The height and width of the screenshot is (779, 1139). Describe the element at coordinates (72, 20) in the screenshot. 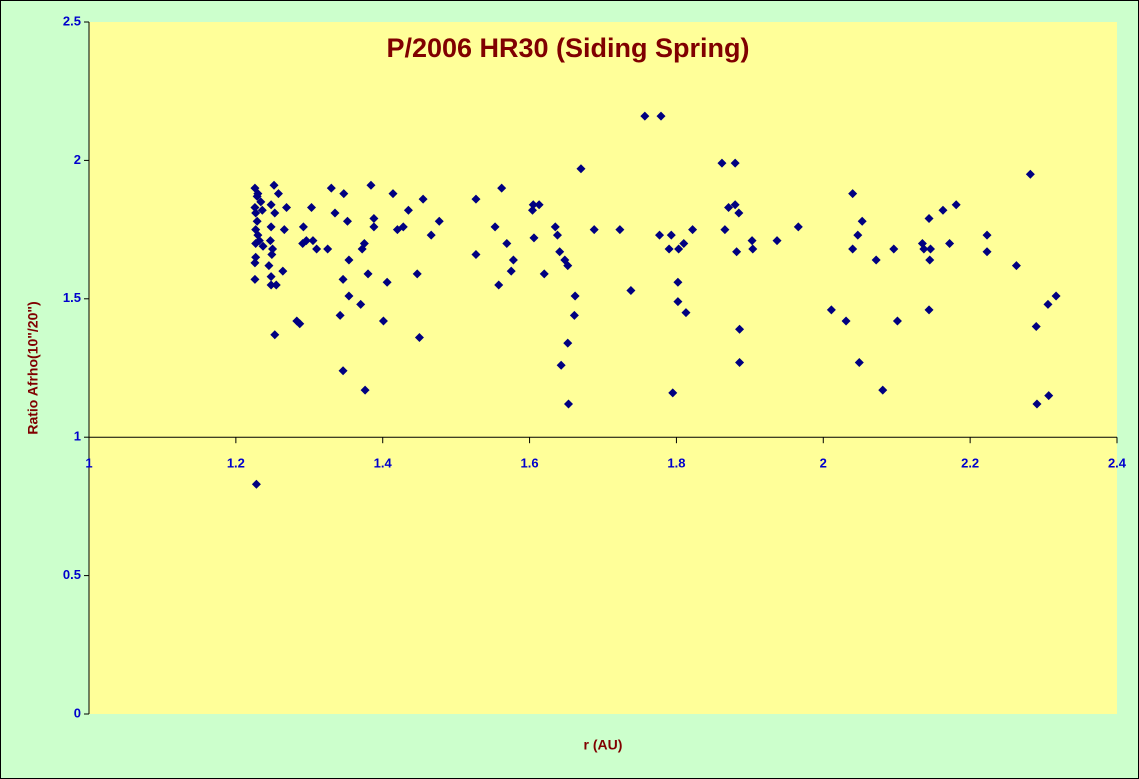

I see `y-tick-label: 2.5` at that location.